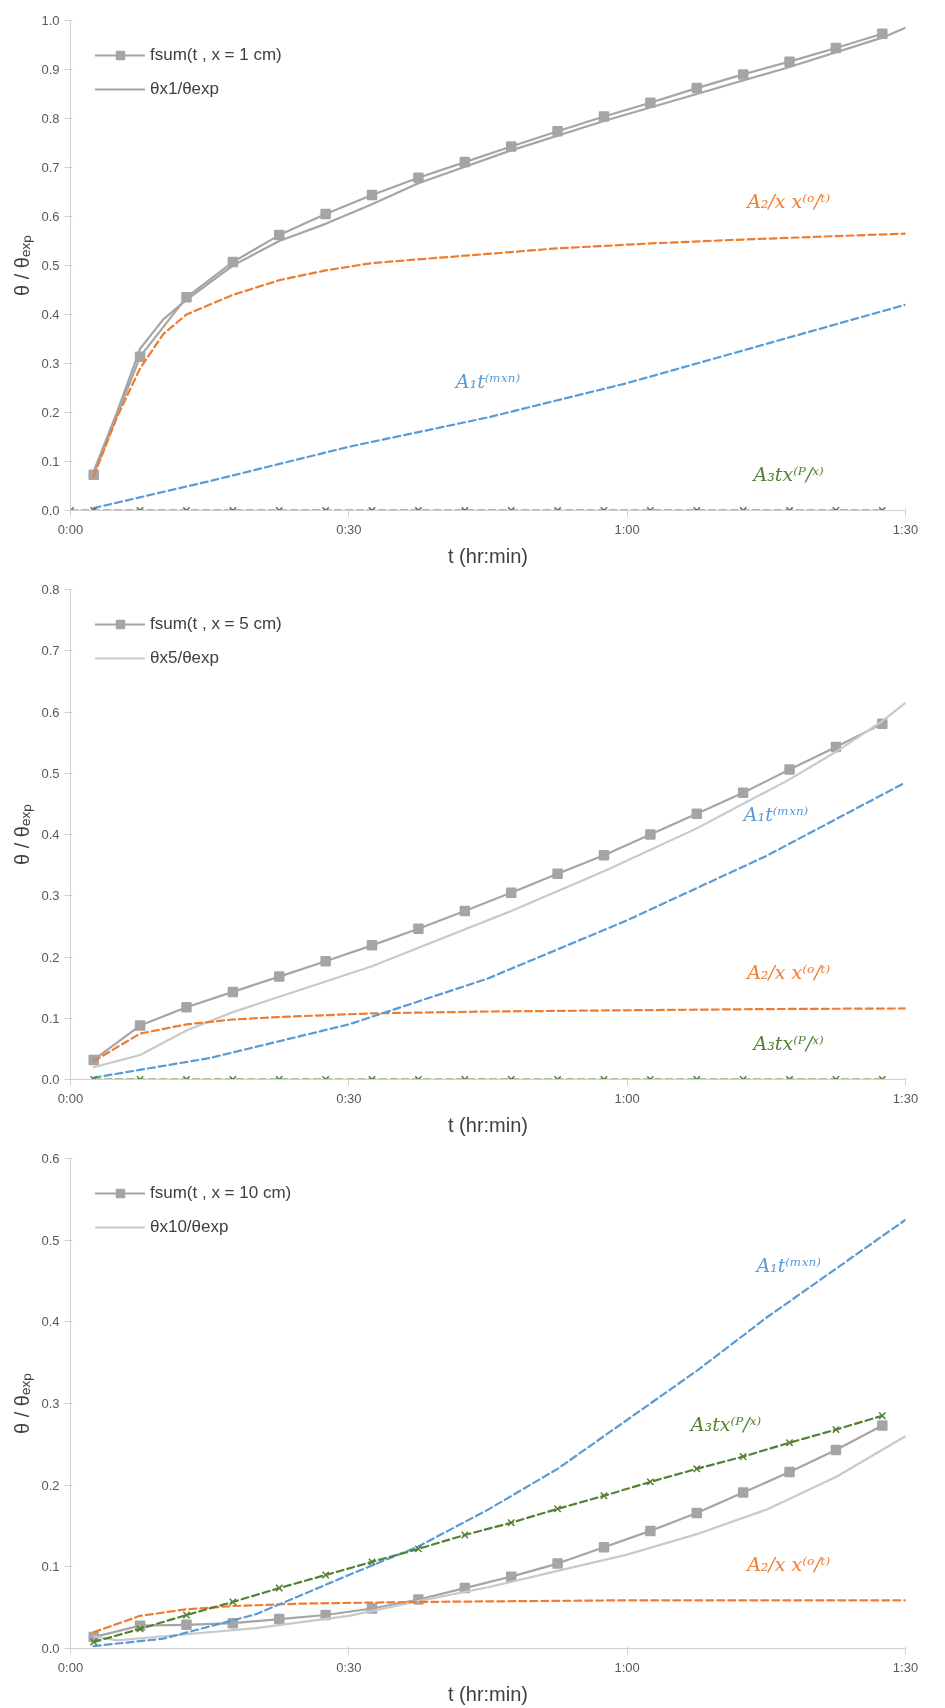 This screenshot has width=945, height=1708. I want to click on legend-label: θx5/θexp, so click(184, 658).